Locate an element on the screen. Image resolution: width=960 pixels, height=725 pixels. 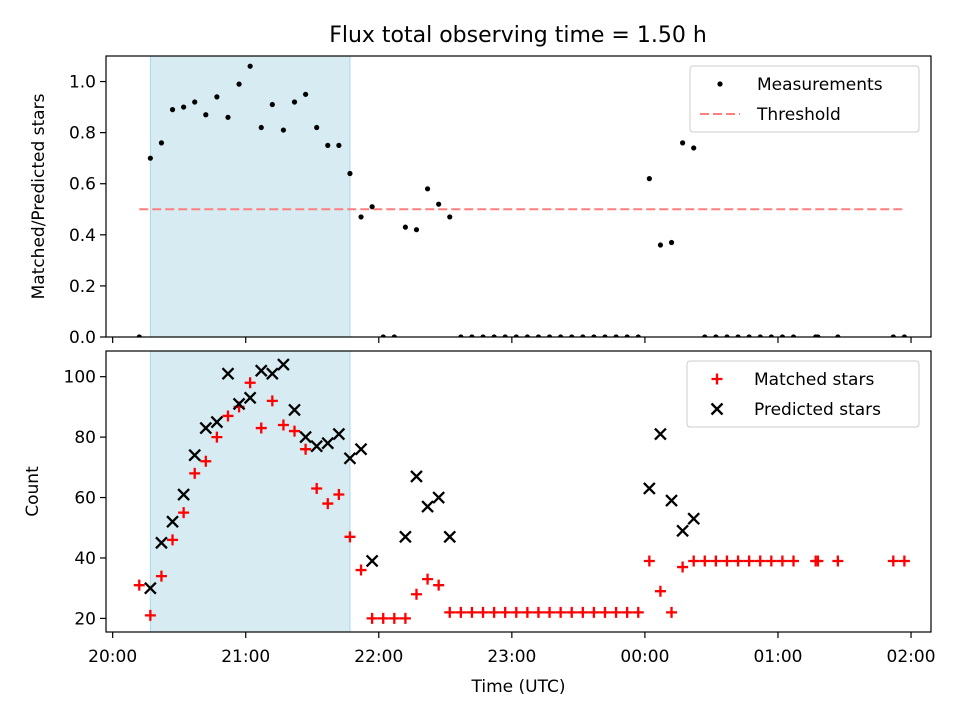
x-tick-label: 23:00 is located at coordinates (511, 657).